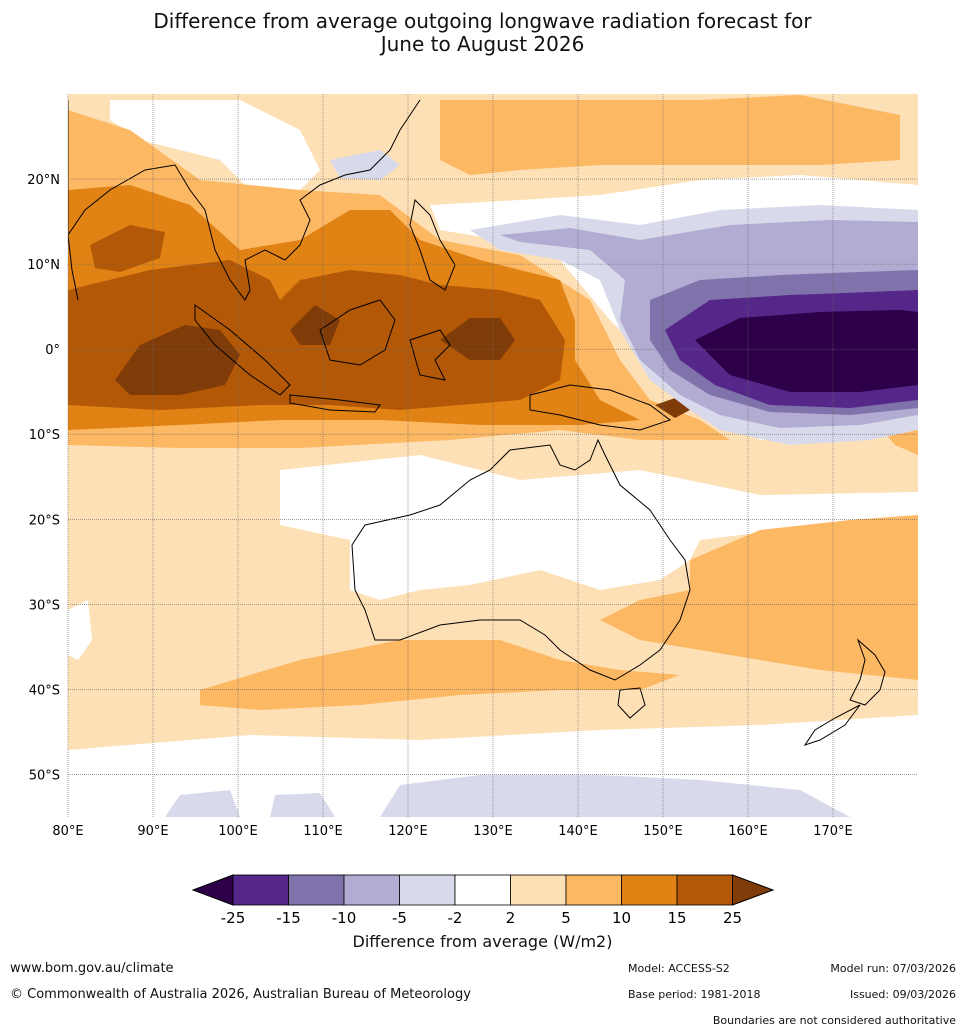 This screenshot has height=1035, width=965. Describe the element at coordinates (430, 355) in the screenshot. I see `coastline-sulawesi` at that location.